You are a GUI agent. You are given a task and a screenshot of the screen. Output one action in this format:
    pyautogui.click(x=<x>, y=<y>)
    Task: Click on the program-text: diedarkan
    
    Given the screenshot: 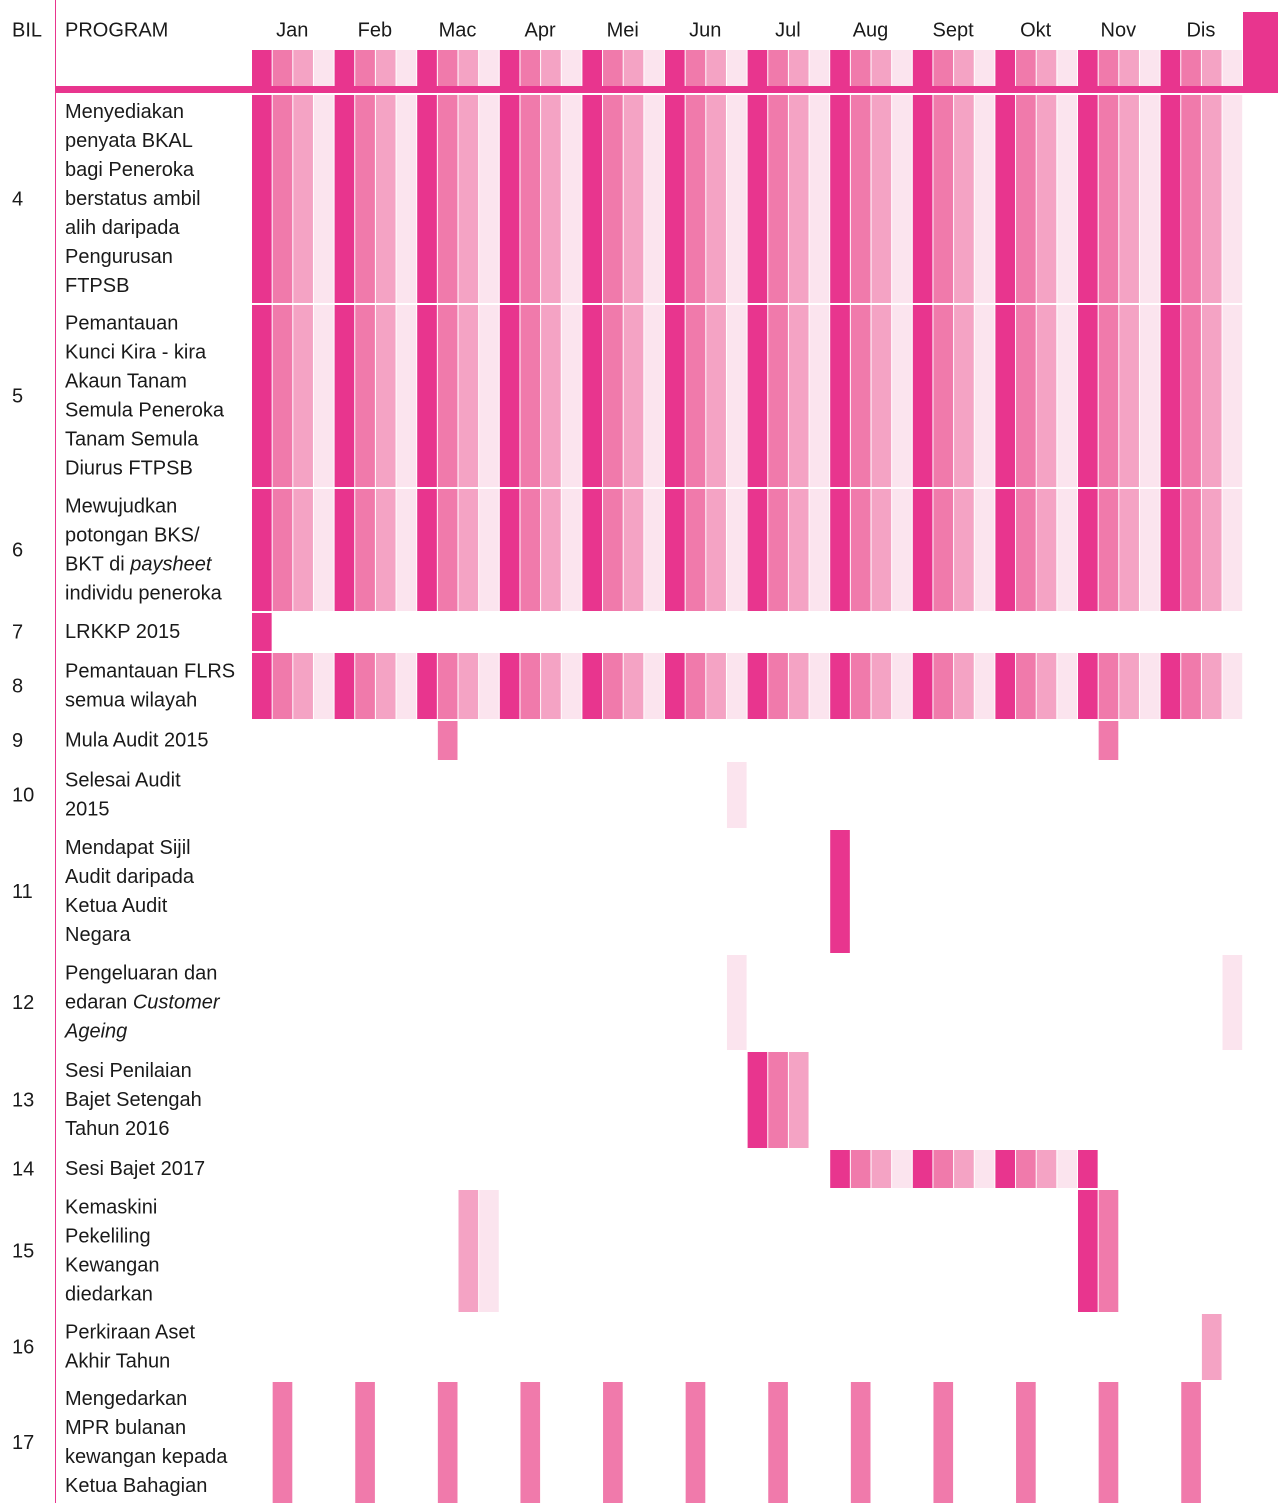 What is the action you would take?
    pyautogui.click(x=109, y=1295)
    